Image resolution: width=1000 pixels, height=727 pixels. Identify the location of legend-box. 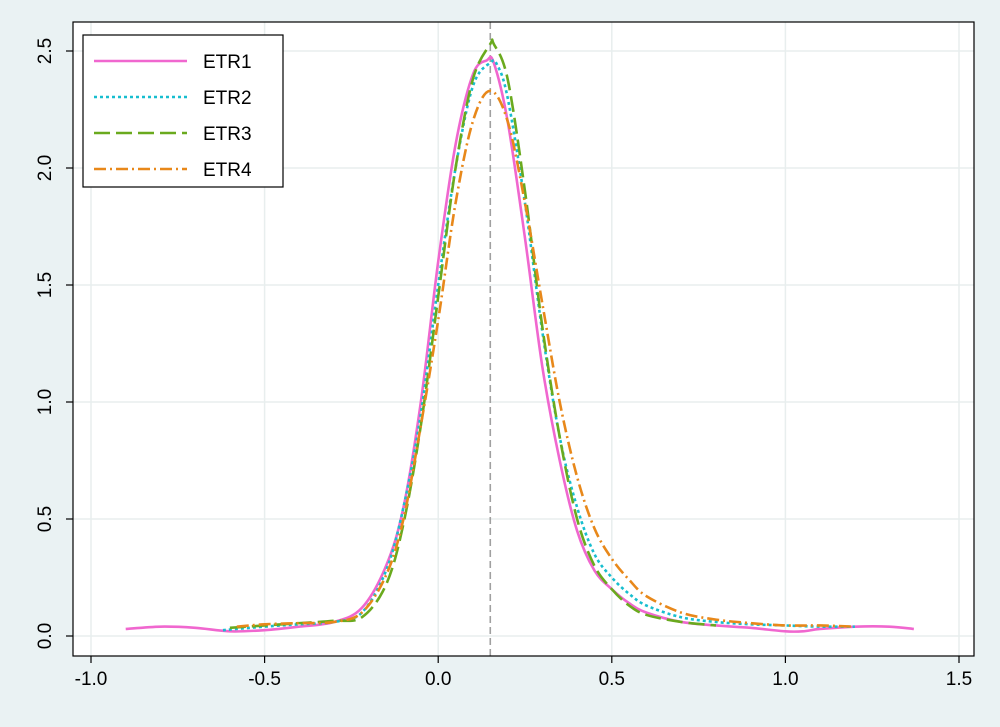
(183, 111).